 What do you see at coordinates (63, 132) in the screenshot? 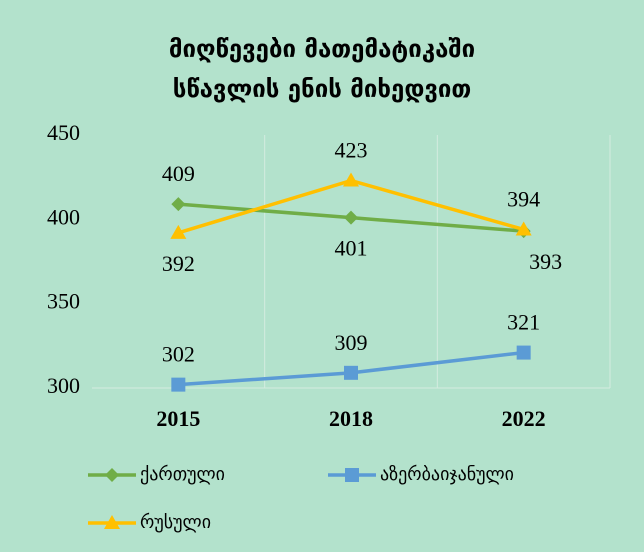
I see `y-tick-label: 450` at bounding box center [63, 132].